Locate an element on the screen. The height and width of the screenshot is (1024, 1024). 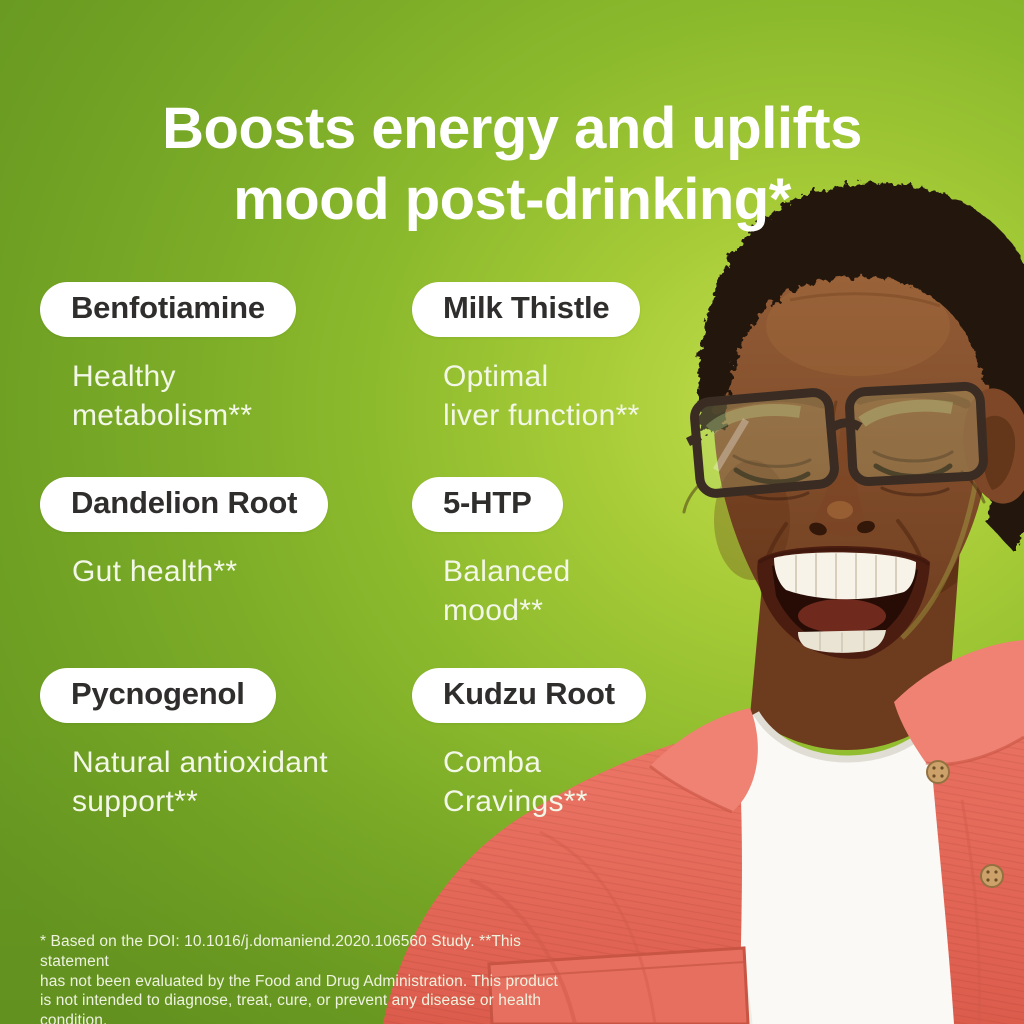
face-features is located at coordinates (834, 524).